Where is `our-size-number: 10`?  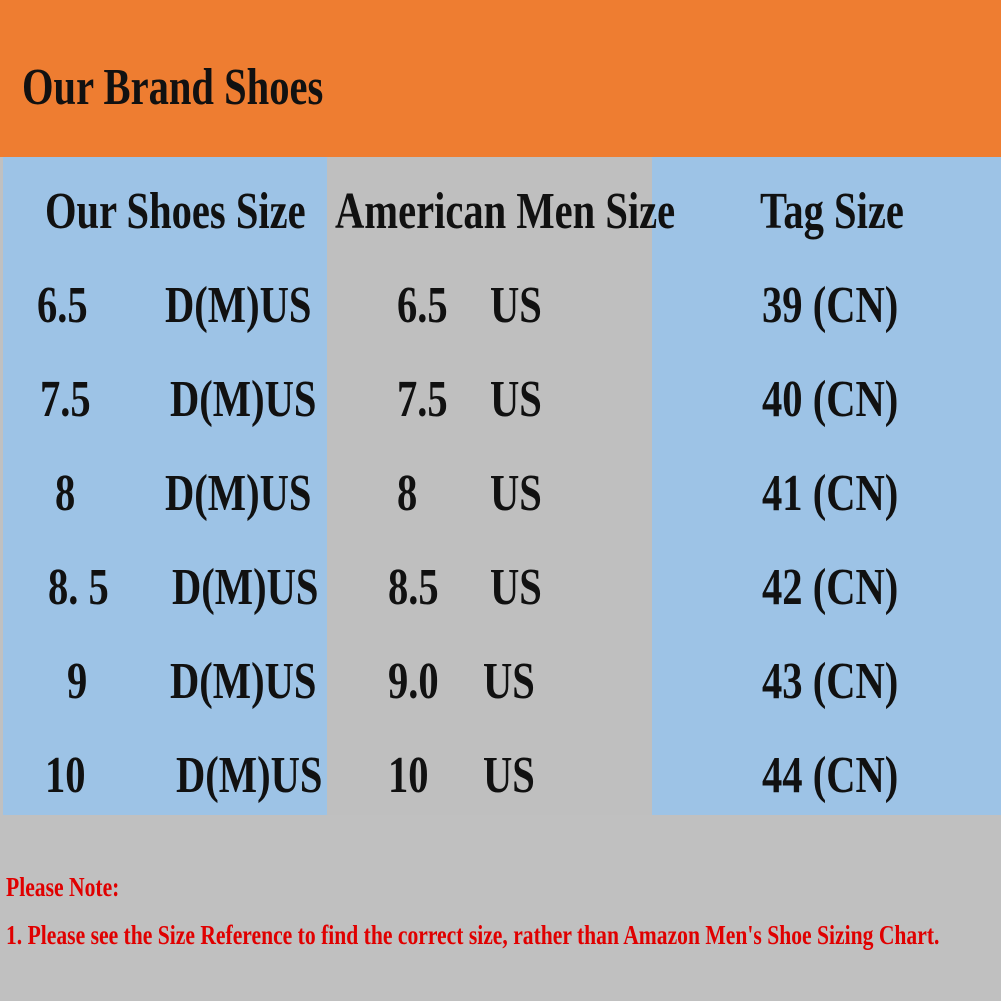 our-size-number: 10 is located at coordinates (65, 775).